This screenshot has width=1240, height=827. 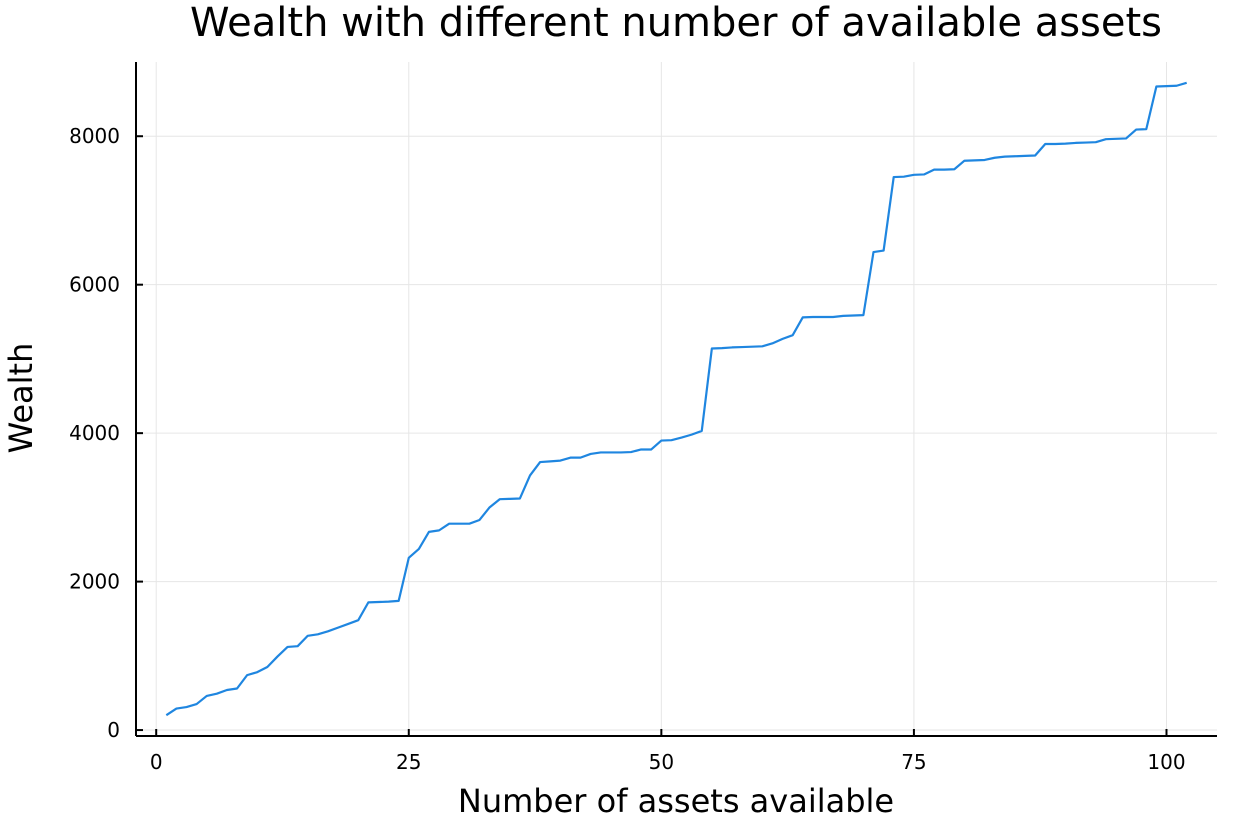 I want to click on x-tick-label: 75, so click(x=913, y=762).